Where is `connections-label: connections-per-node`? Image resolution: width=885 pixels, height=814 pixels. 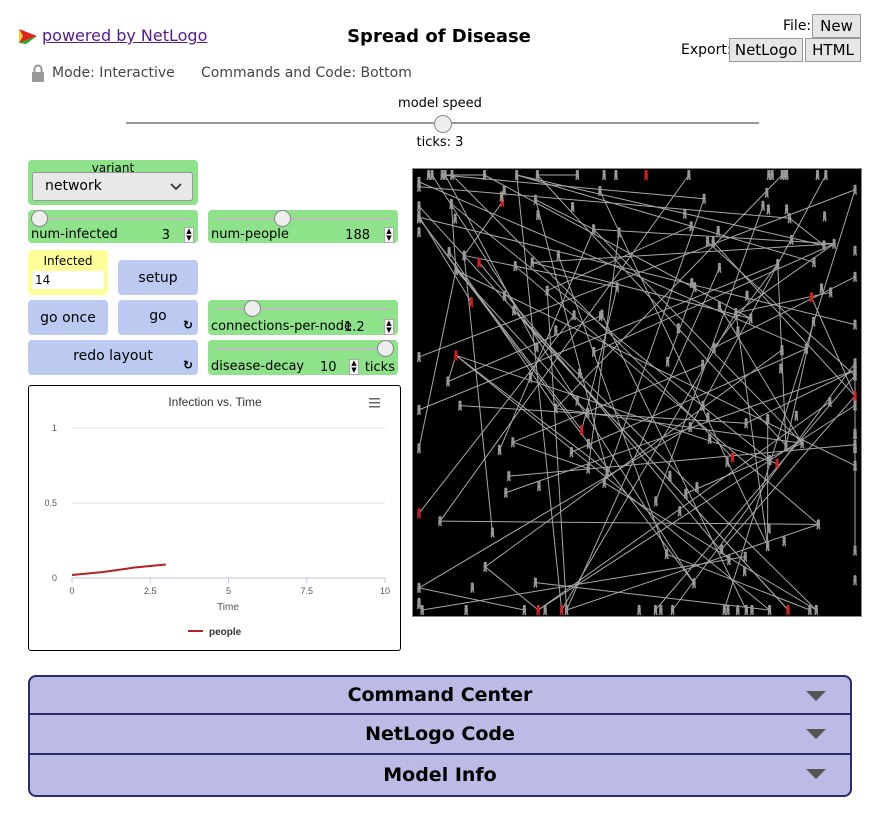 connections-label: connections-per-node is located at coordinates (281, 326).